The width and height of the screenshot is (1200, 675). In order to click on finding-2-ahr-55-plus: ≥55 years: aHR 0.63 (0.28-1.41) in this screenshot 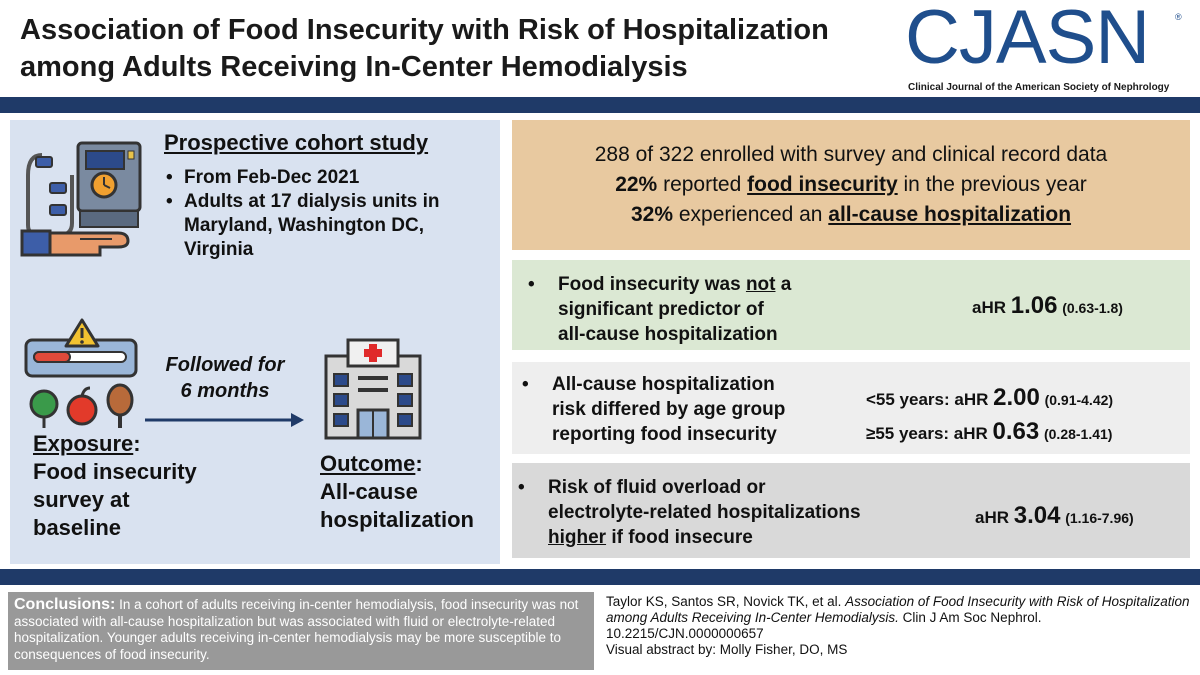, I will do `click(989, 432)`.